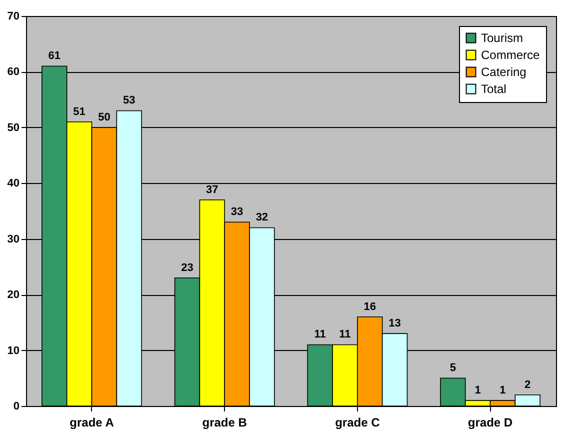  Describe the element at coordinates (13, 184) in the screenshot. I see `y-tick-label: 40` at that location.